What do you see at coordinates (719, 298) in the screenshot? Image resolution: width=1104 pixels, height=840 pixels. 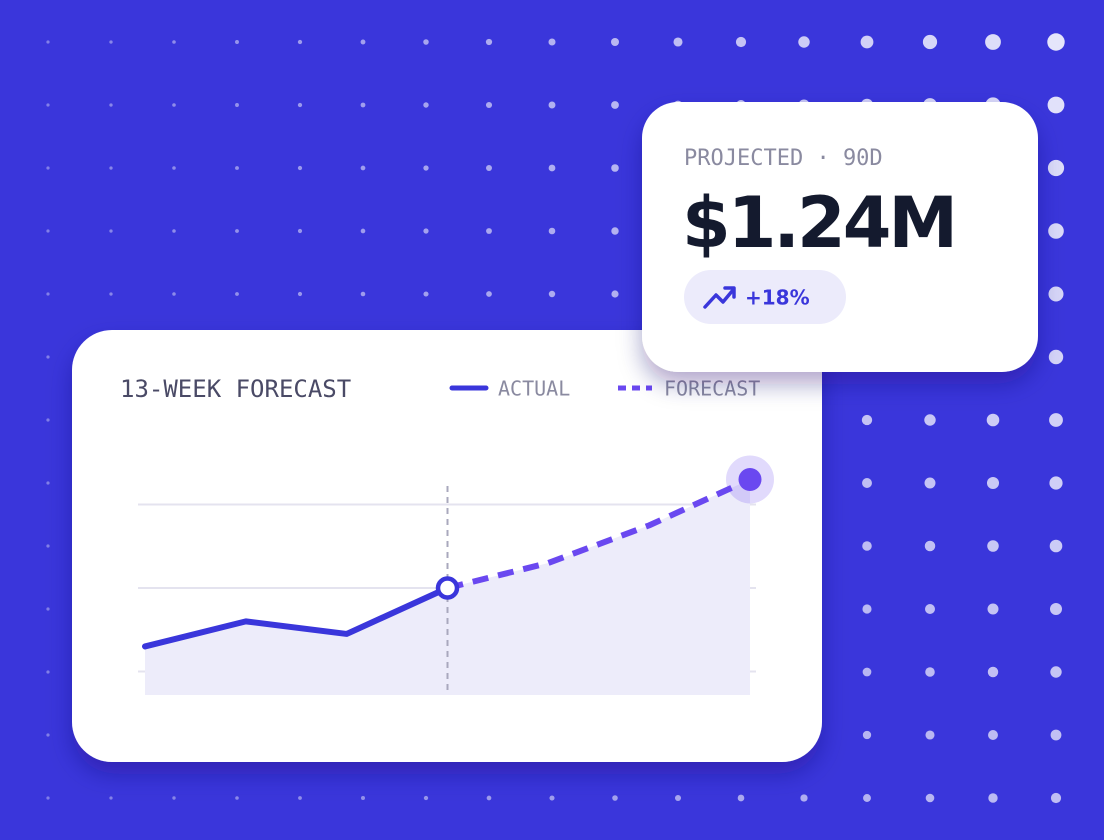 I see `trend-icon` at bounding box center [719, 298].